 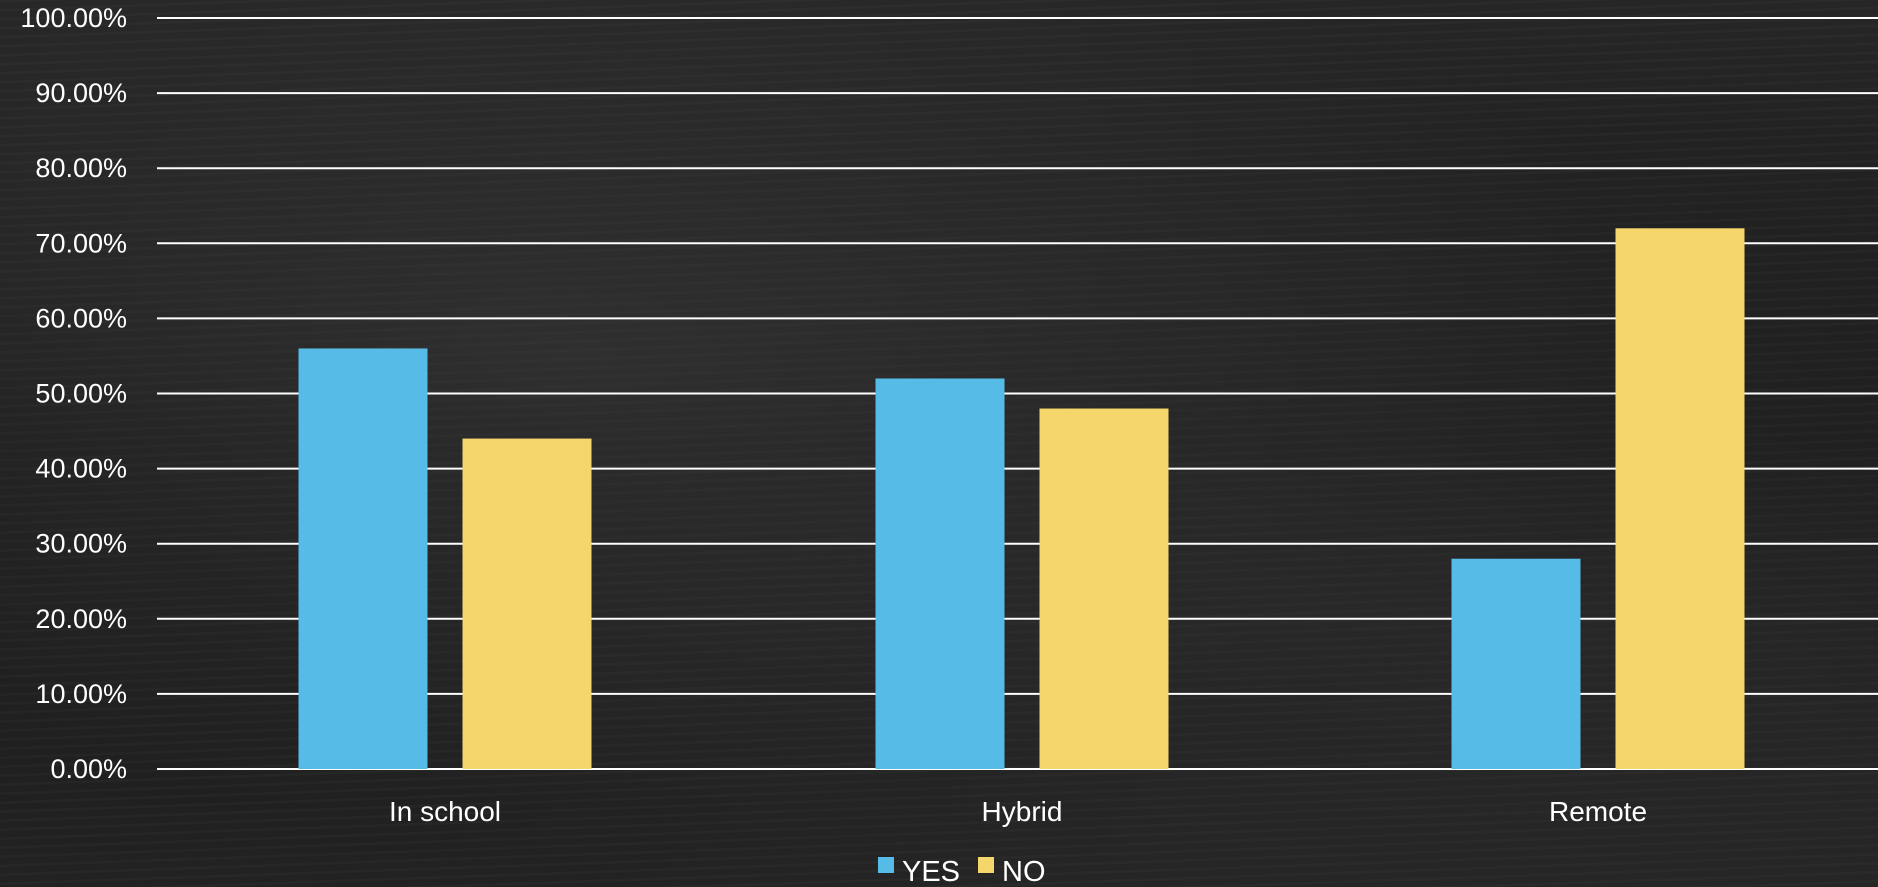 What do you see at coordinates (1024, 871) in the screenshot?
I see `legend-label-no: NO` at bounding box center [1024, 871].